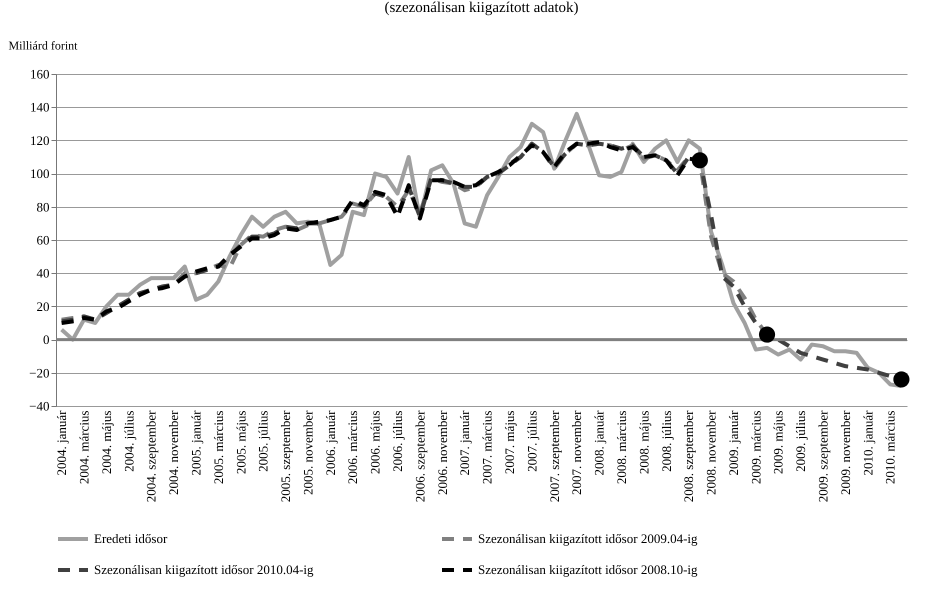  Describe the element at coordinates (40, 107) in the screenshot. I see `y-tick-label: 140` at that location.